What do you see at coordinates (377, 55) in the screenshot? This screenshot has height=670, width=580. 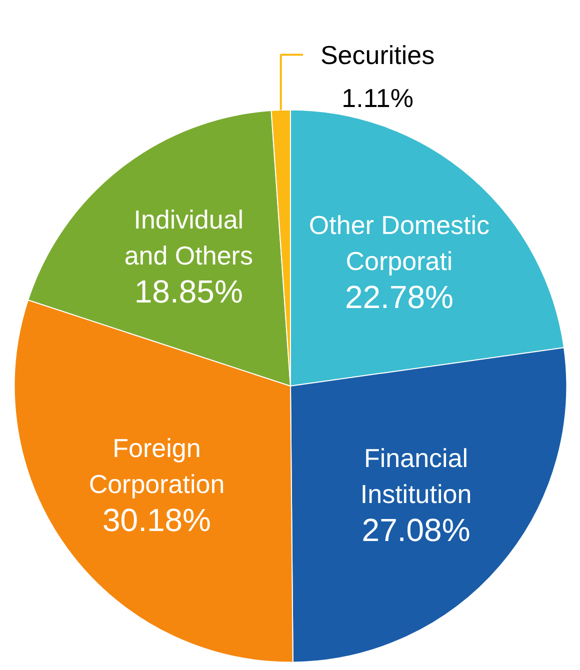 I see `slice-label: Securities` at bounding box center [377, 55].